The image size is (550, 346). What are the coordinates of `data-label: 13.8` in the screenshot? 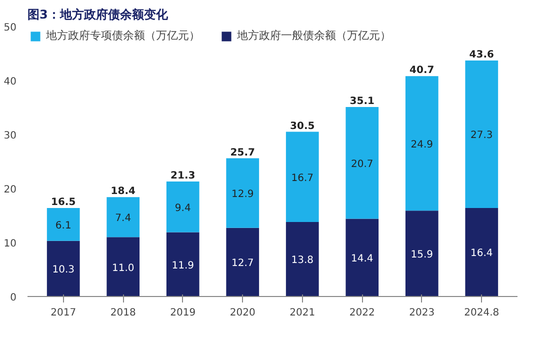 It's located at (302, 260).